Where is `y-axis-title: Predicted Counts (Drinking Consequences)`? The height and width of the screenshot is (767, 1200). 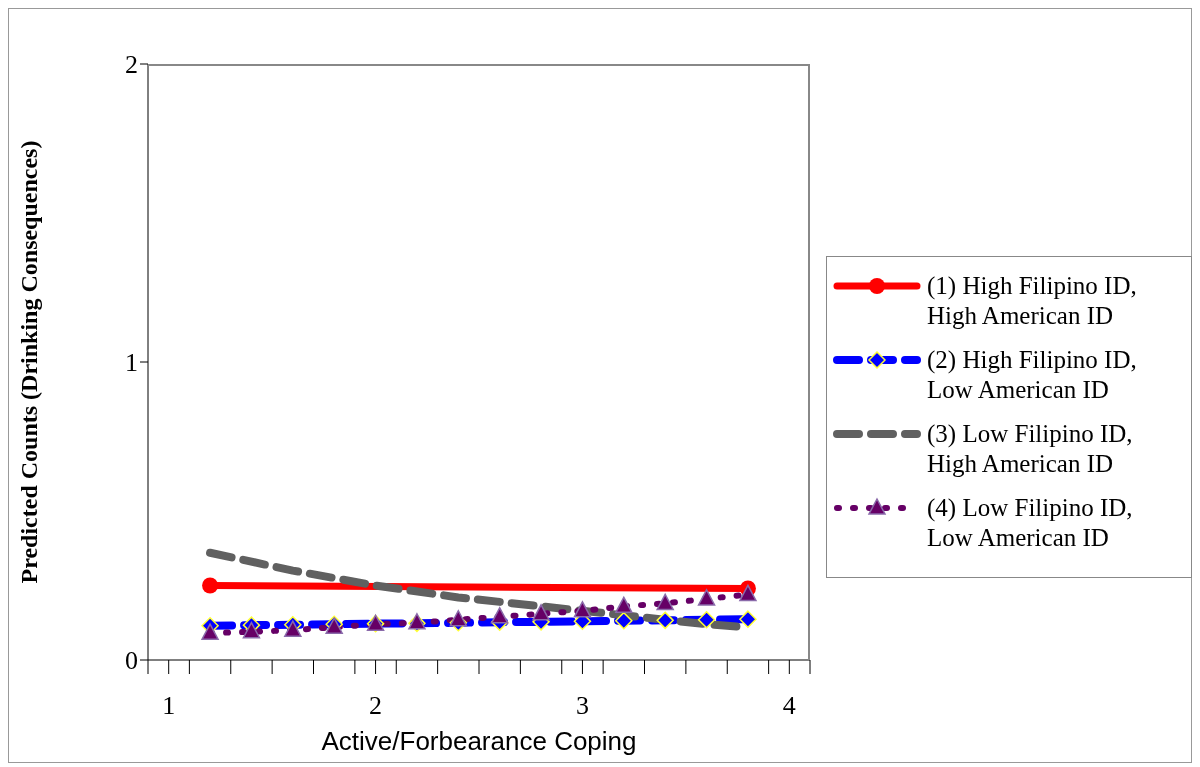
y-axis-title: Predicted Counts (Drinking Consequences) is located at coordinates (28, 362).